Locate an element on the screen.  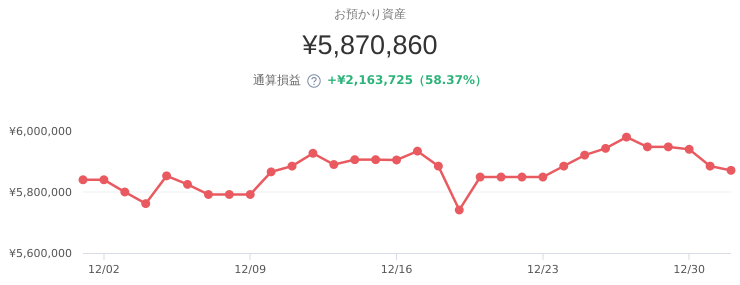
y-tick-label: ¥5,800,000 is located at coordinates (40, 192).